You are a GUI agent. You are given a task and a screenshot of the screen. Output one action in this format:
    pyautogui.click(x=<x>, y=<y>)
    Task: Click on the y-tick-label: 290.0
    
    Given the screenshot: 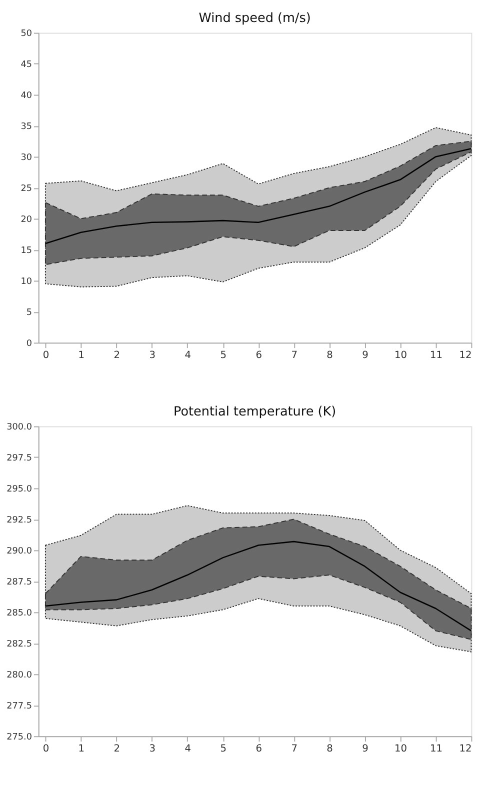 What is the action you would take?
    pyautogui.click(x=19, y=551)
    